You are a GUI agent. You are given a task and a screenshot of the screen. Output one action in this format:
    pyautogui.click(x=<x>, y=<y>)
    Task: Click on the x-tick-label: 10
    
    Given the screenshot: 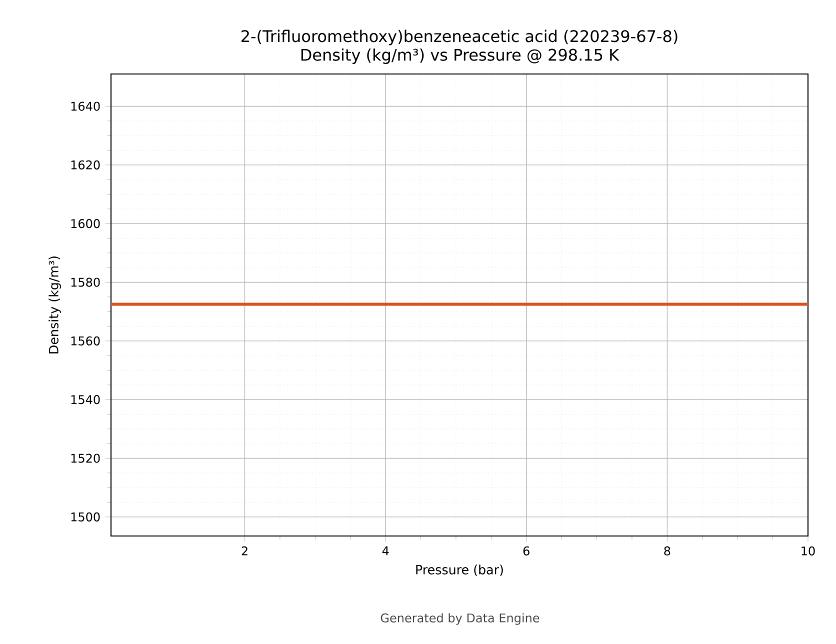 What is the action you would take?
    pyautogui.click(x=808, y=551)
    